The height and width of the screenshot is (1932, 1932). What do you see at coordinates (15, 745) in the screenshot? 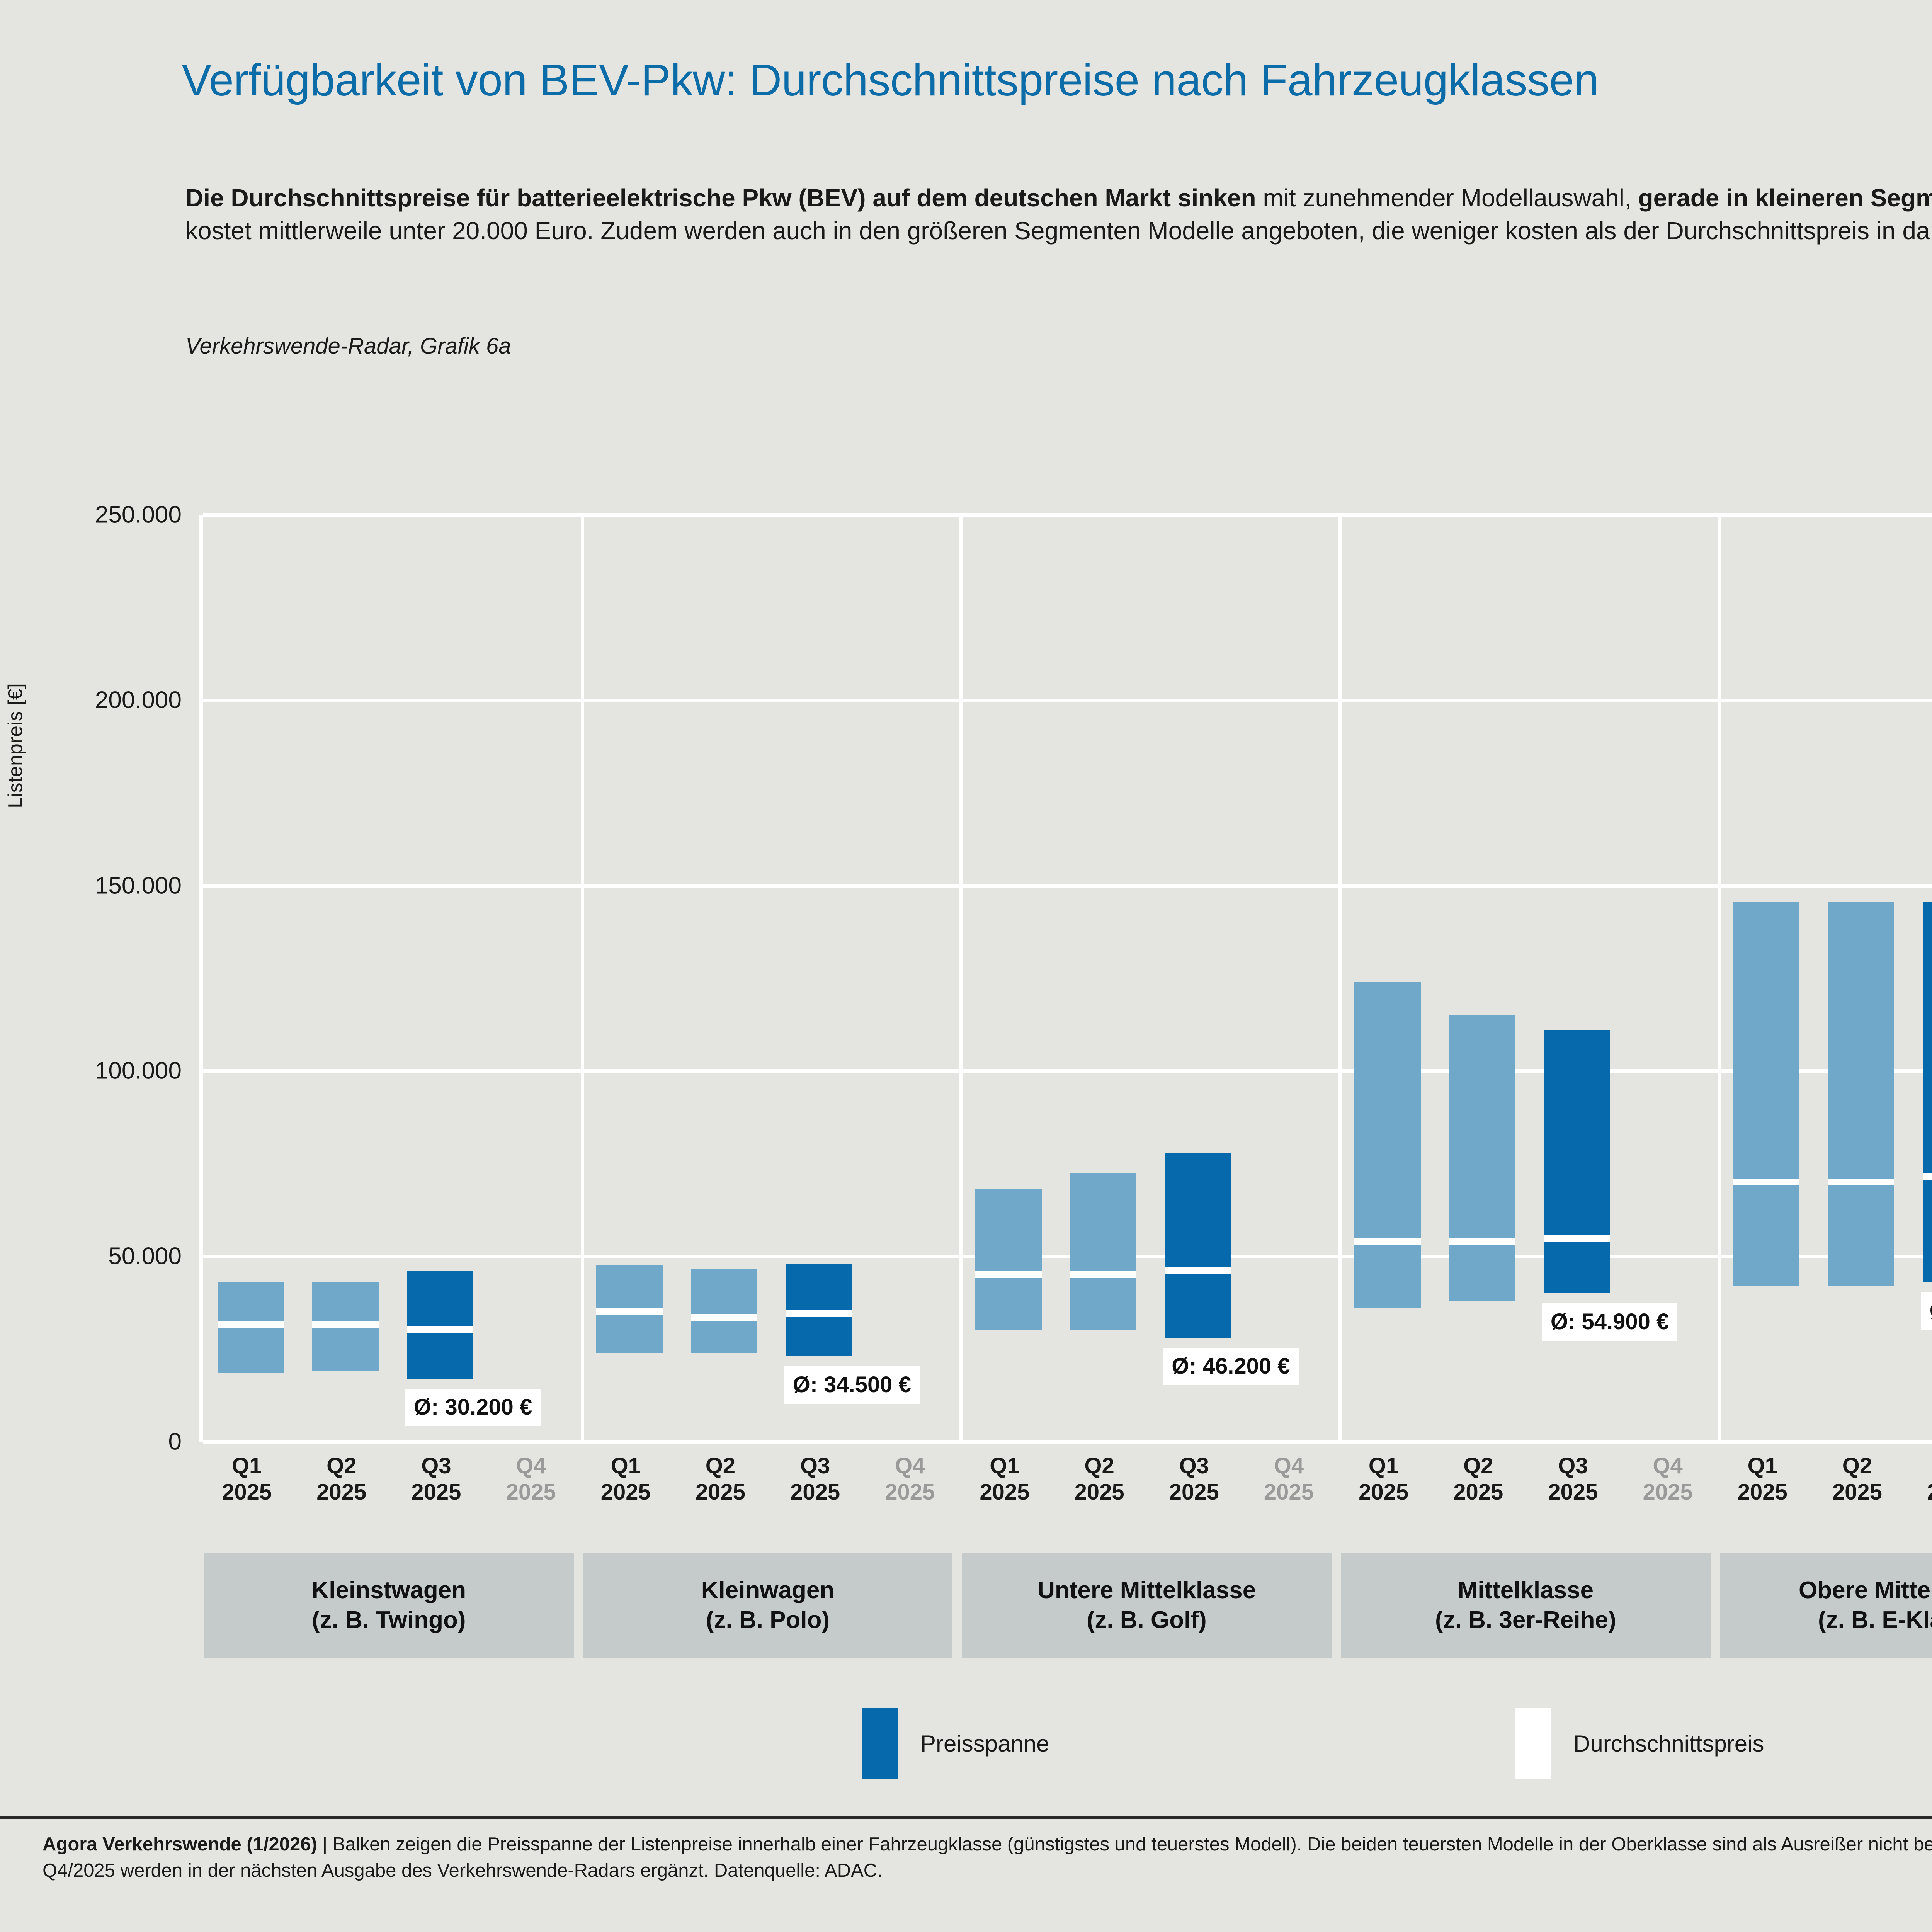
I see `y-axis-label: Listenpreis [€]` at bounding box center [15, 745].